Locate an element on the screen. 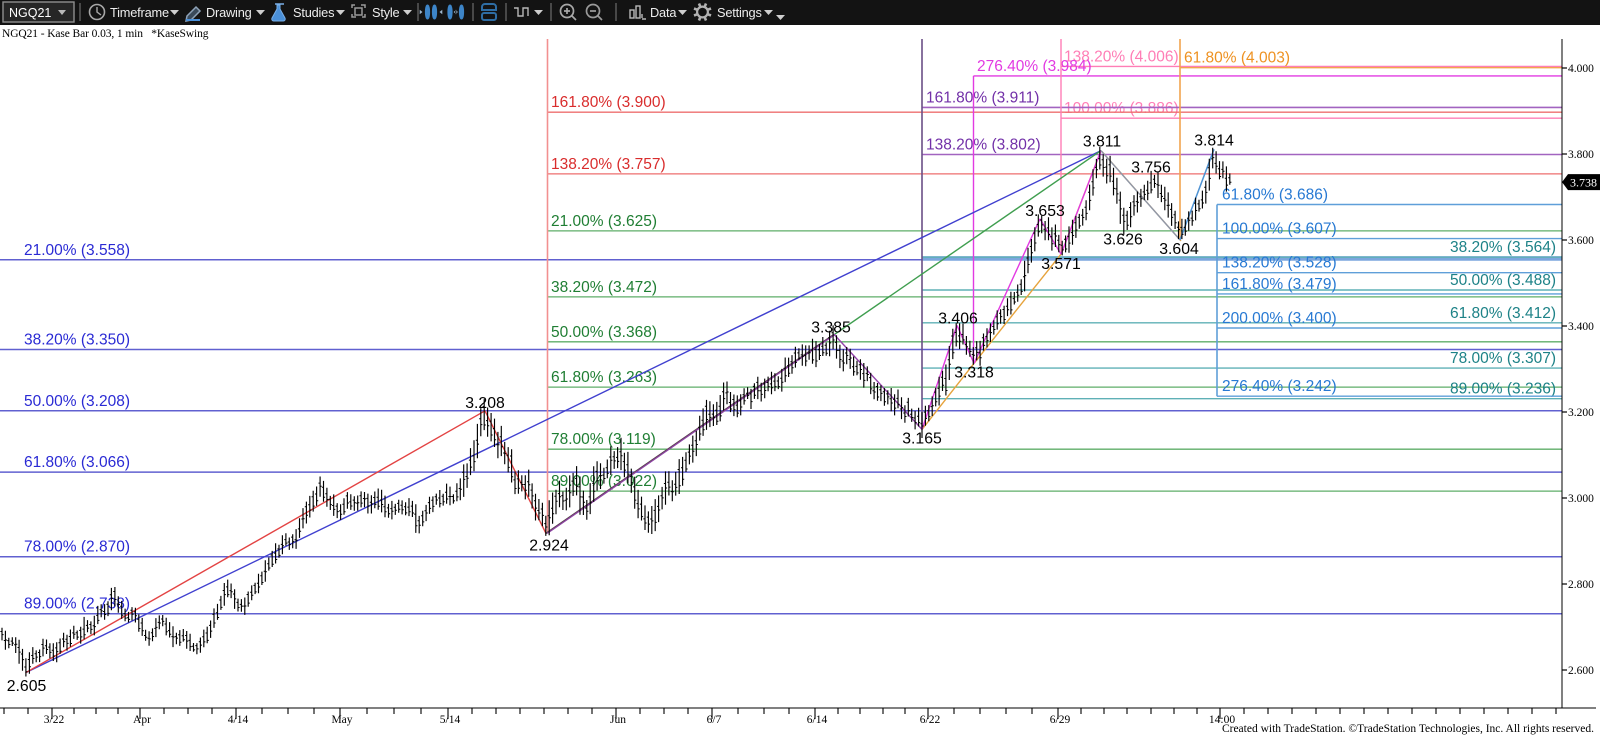 The width and height of the screenshot is (1600, 741). svg-text: 38.20% (3.472) is located at coordinates (604, 287).